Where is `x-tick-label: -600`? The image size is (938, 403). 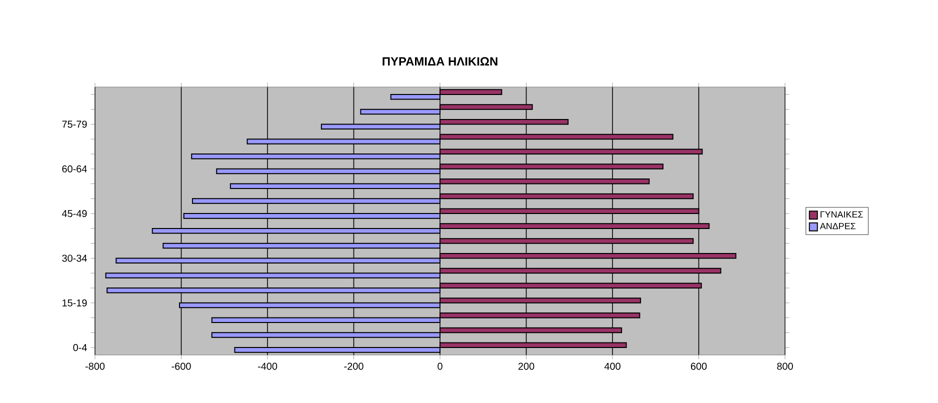 x-tick-label: -600 is located at coordinates (181, 366).